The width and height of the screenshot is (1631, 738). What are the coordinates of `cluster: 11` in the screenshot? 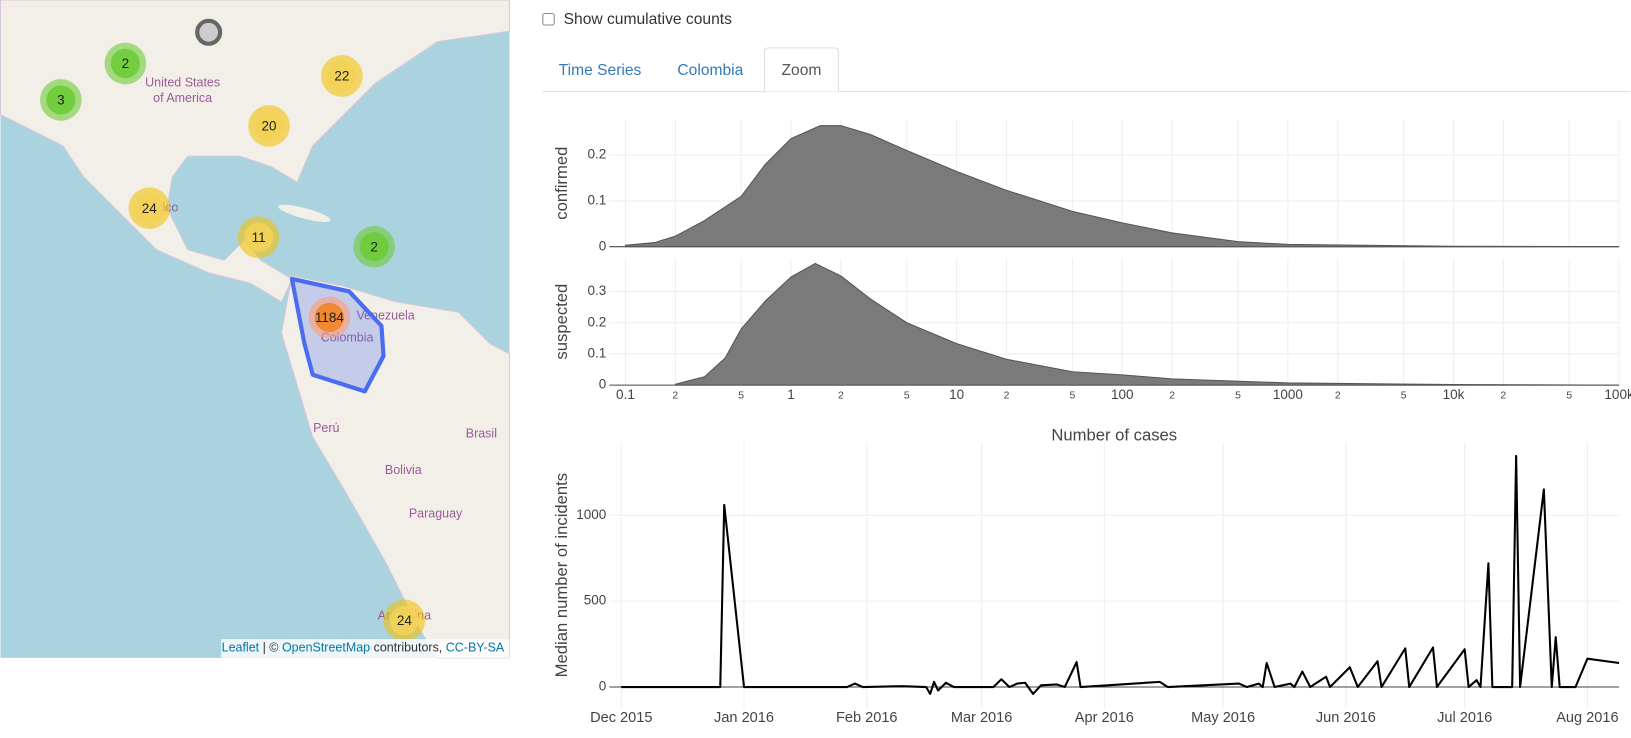 It's located at (258, 237).